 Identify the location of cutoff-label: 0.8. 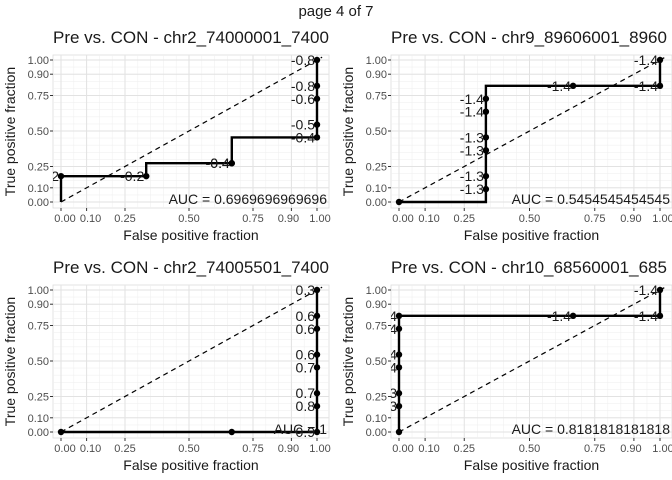
(306, 406).